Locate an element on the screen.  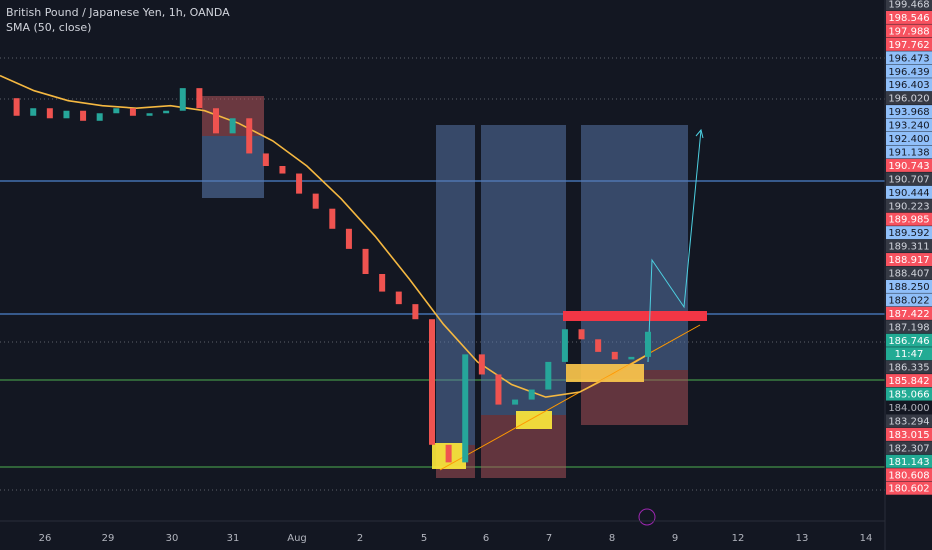
price-label: 197.762 is located at coordinates (908, 45).